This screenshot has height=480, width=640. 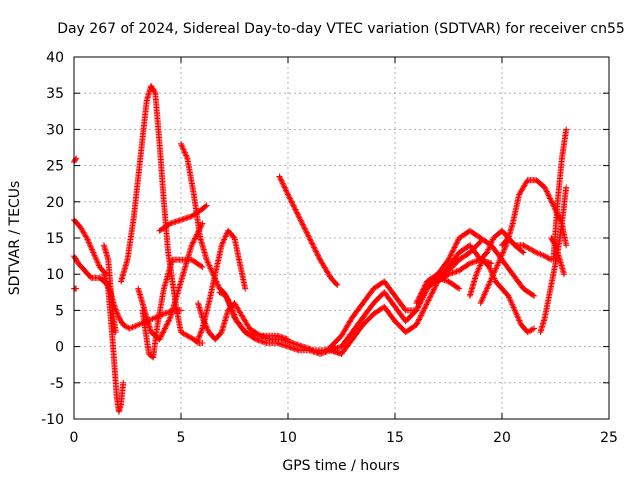 I want to click on x-tick-label: 0, so click(x=74, y=438).